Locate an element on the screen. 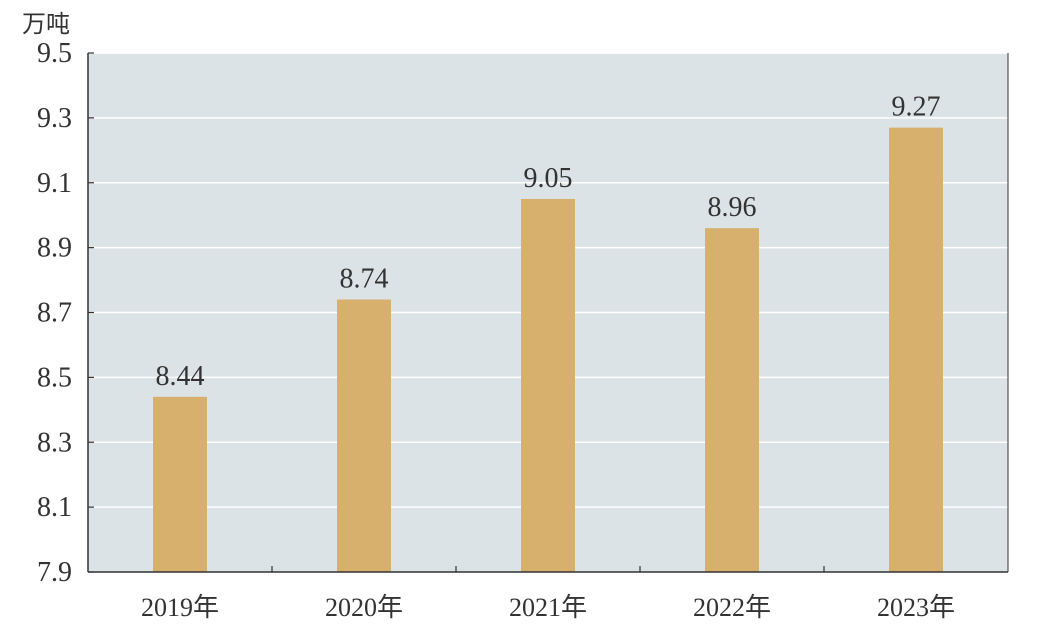 The width and height of the screenshot is (1038, 631). value-label: 8.74 is located at coordinates (364, 279).